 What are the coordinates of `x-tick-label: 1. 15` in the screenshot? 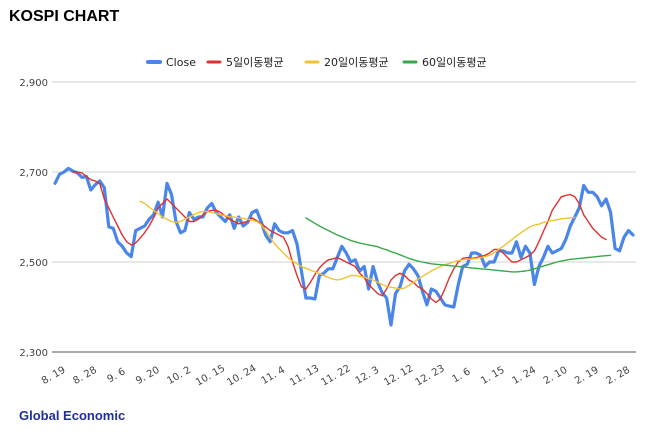 It's located at (493, 376).